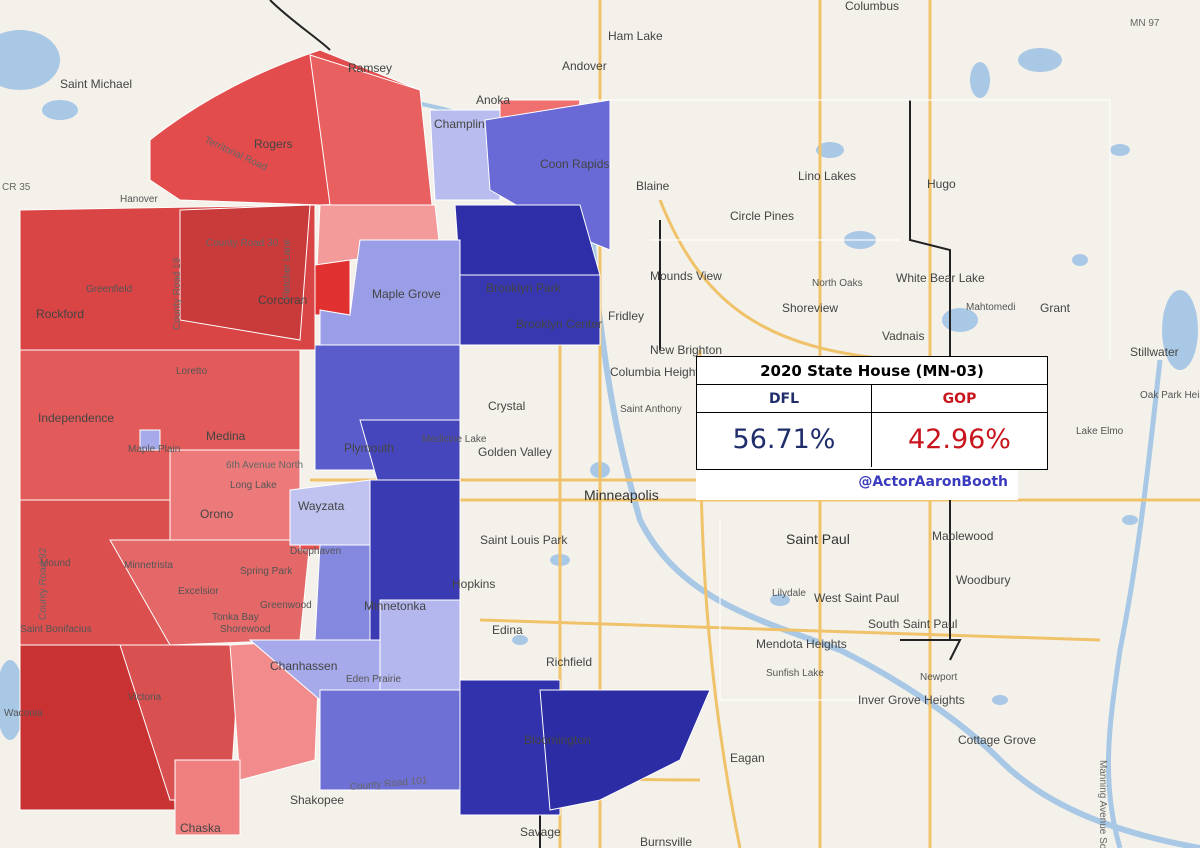 This screenshot has height=848, width=1200. Describe the element at coordinates (569, 662) in the screenshot. I see `place-richfield: Richfield` at that location.